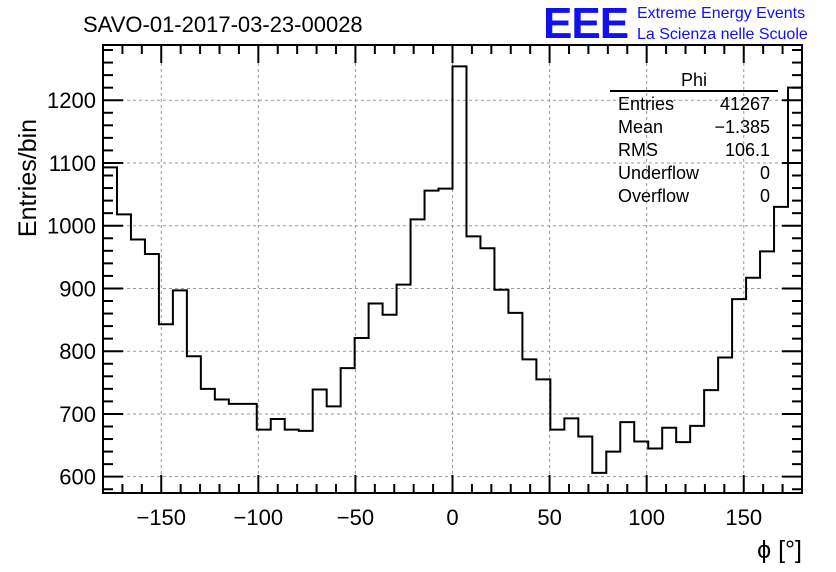 The height and width of the screenshot is (572, 836). What do you see at coordinates (77, 477) in the screenshot?
I see `y-tick-label: 600` at bounding box center [77, 477].